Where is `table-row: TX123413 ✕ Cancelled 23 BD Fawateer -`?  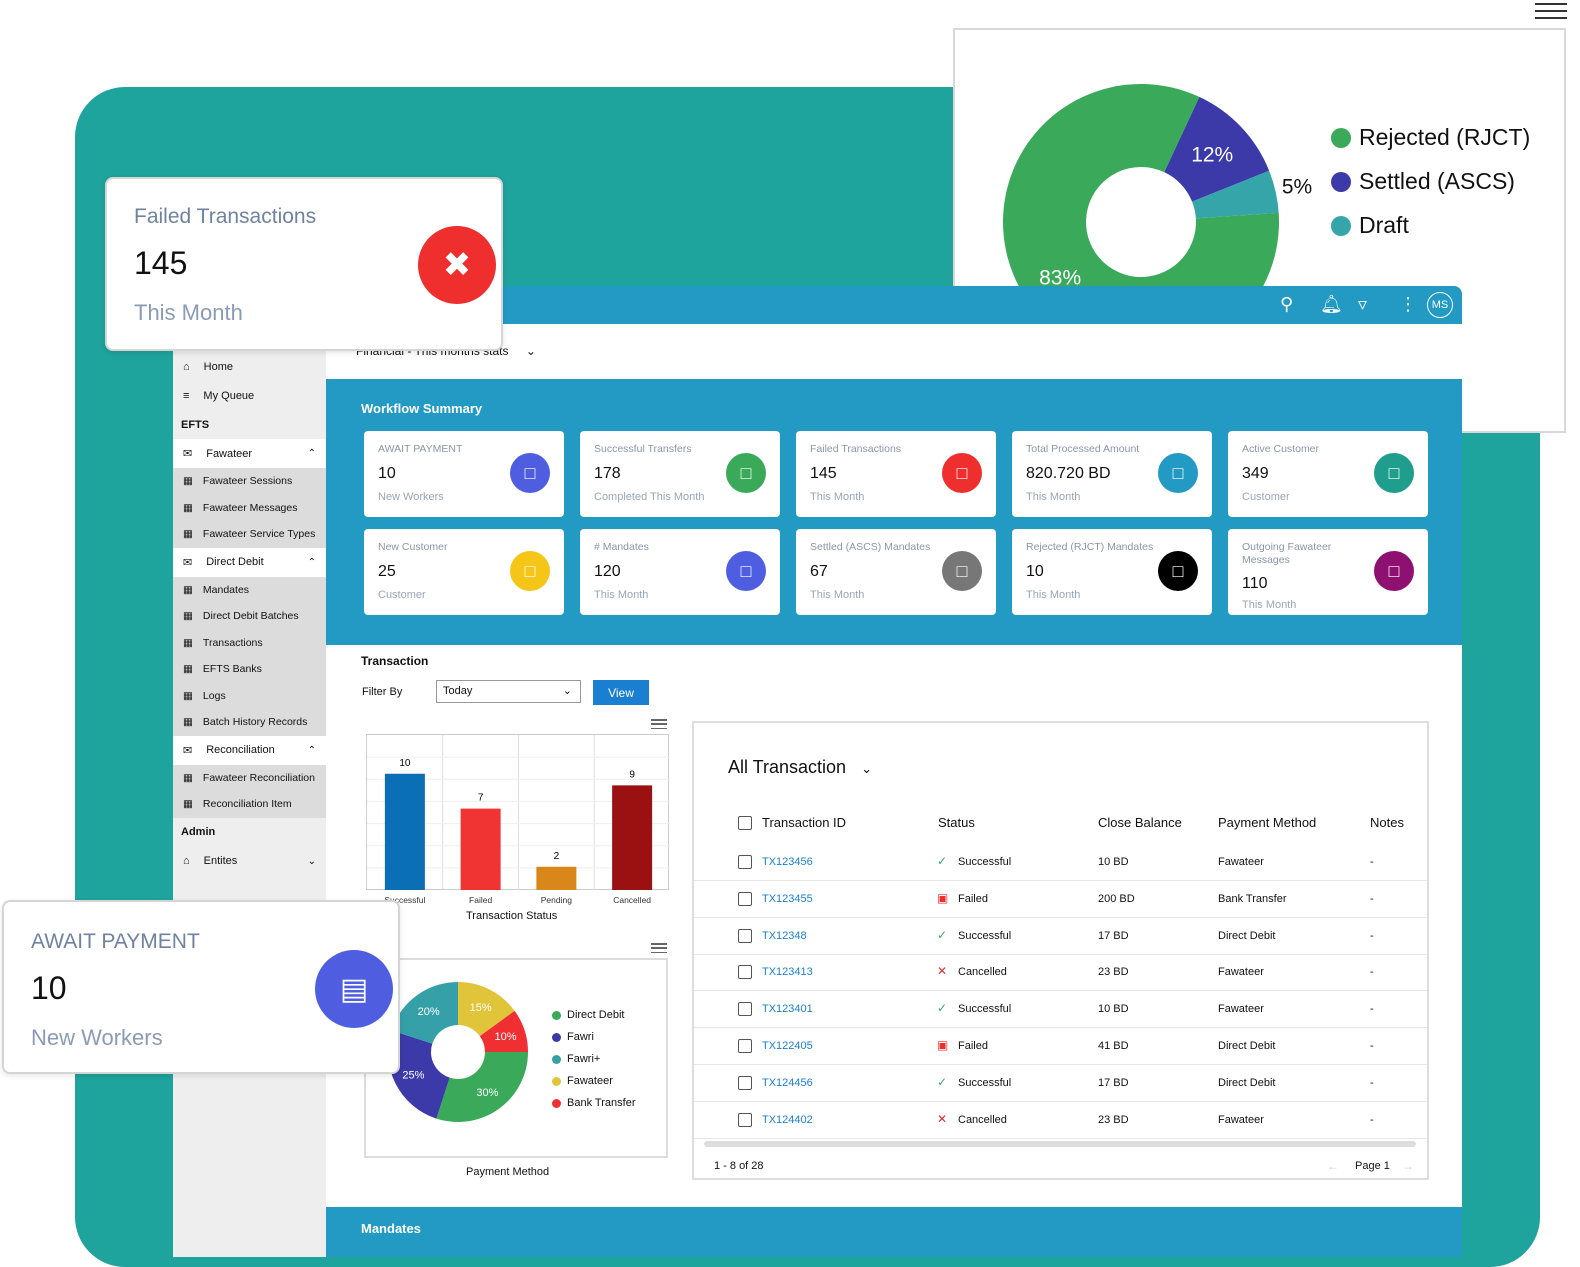
table-row: TX123413 ✕ Cancelled 23 BD Fawateer - is located at coordinates (1060, 973).